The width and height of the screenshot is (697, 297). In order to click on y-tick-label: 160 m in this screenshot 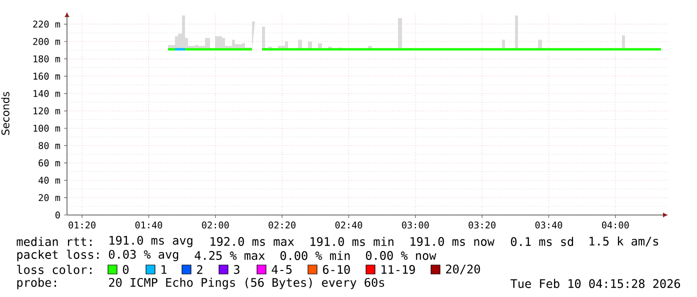, I will do `click(47, 76)`.